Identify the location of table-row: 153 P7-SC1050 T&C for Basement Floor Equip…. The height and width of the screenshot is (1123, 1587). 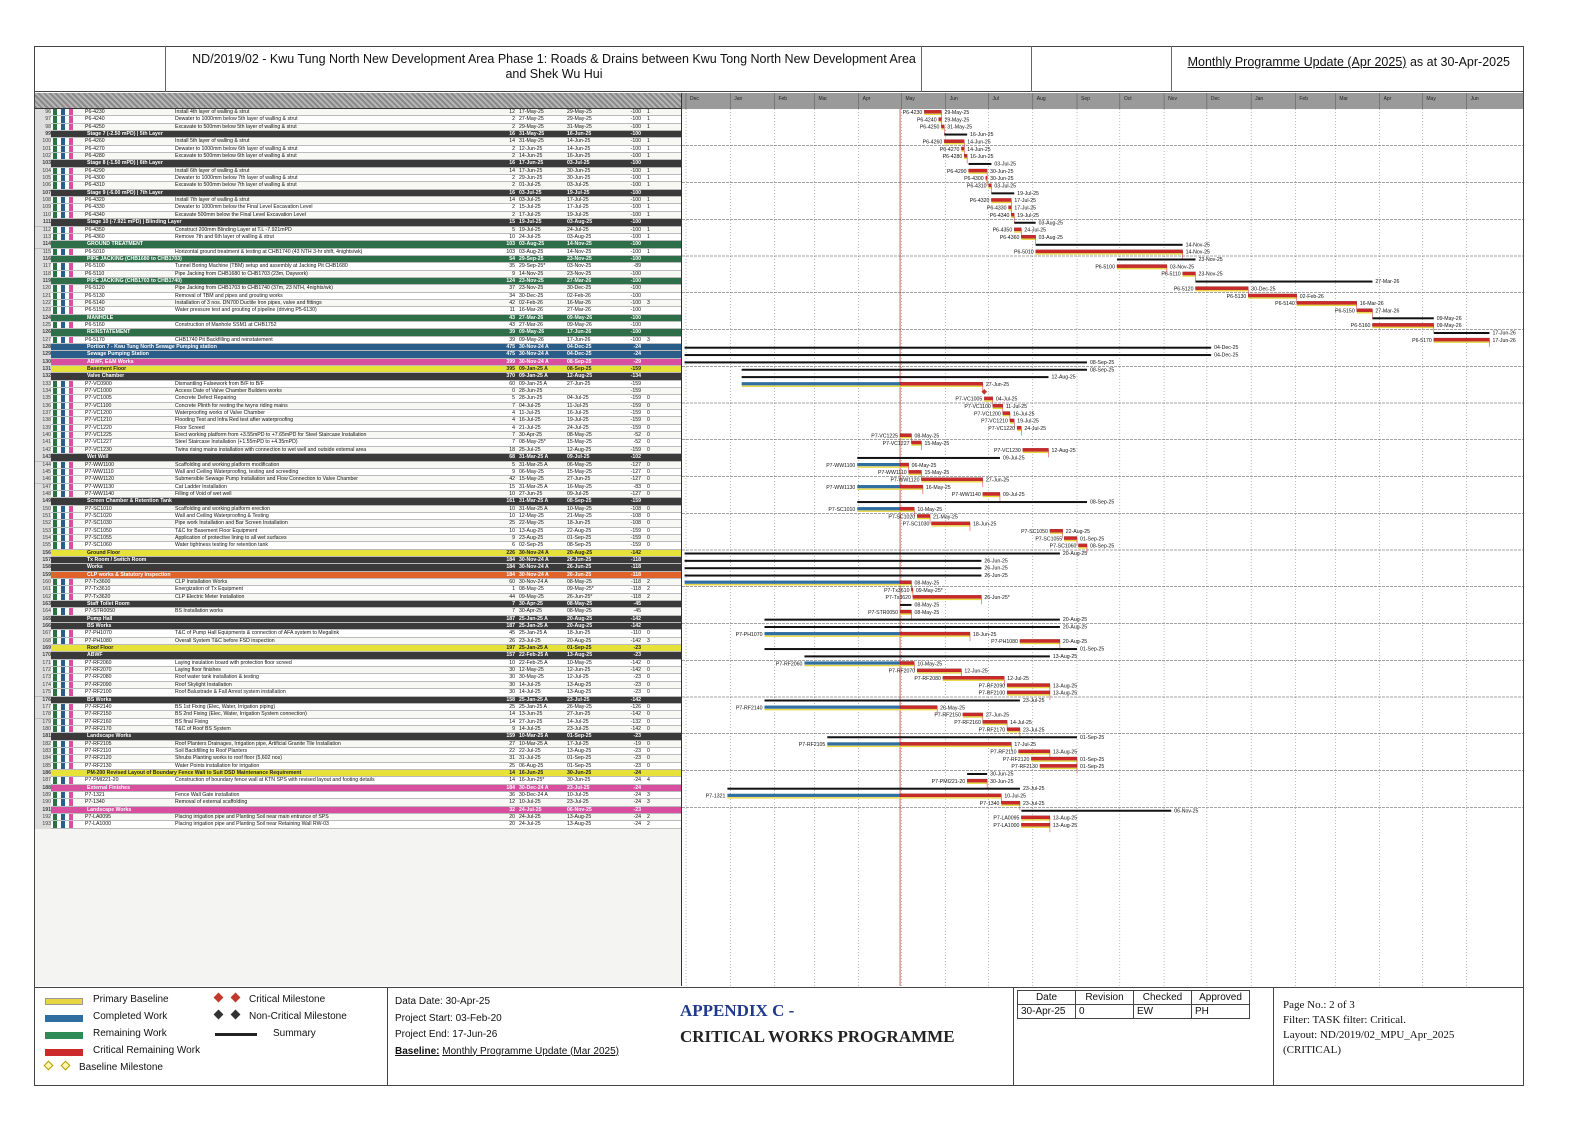
(358, 531).